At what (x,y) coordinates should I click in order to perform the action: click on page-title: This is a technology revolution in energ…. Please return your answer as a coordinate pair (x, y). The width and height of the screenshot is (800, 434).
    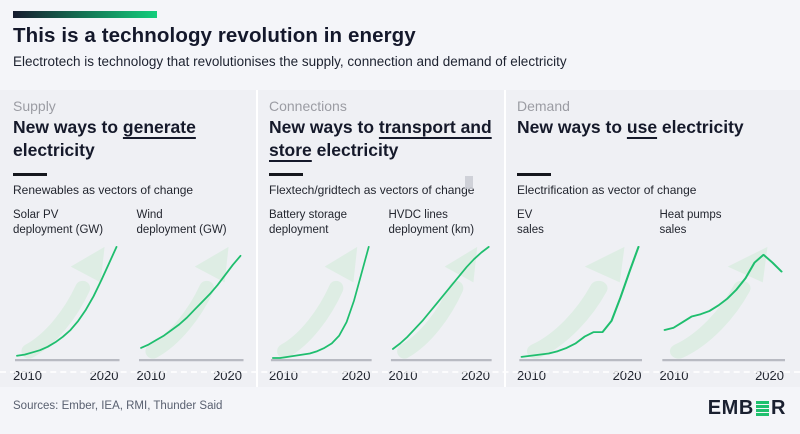
    Looking at the image, I should click on (214, 35).